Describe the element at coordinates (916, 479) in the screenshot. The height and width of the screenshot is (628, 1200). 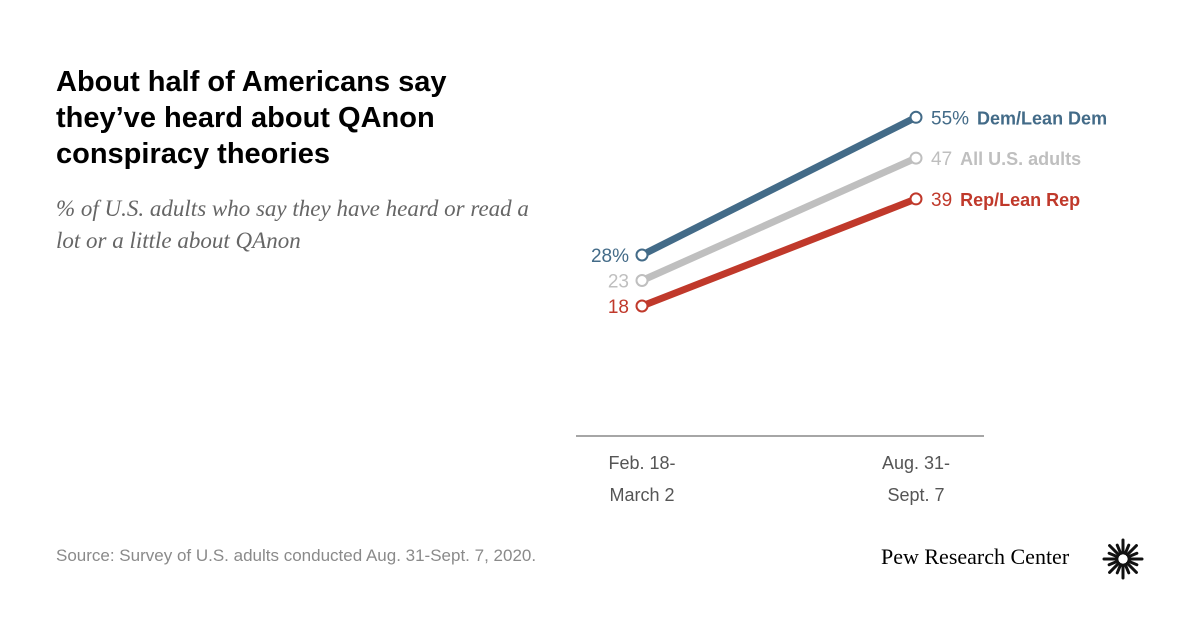
I see `x-tick-label: Aug. 31-Sept. 7` at that location.